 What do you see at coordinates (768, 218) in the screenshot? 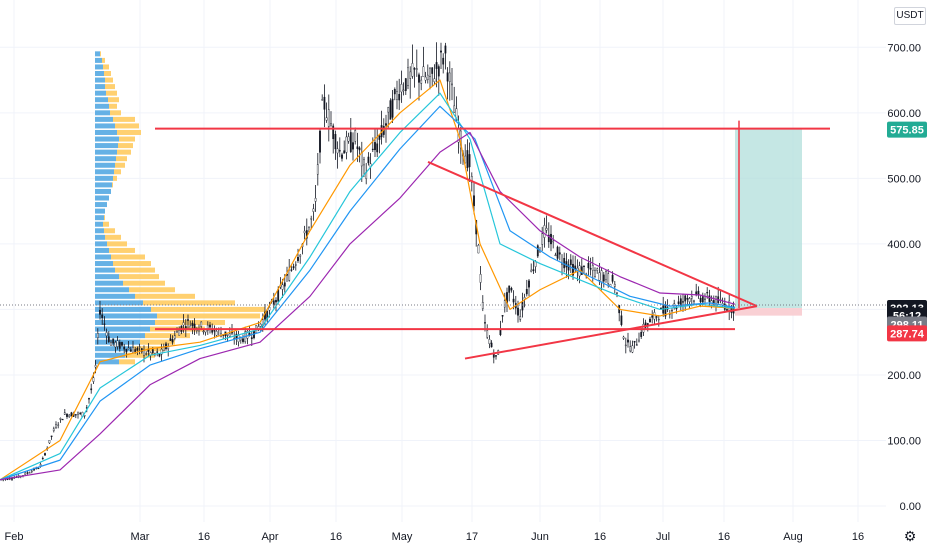
I see `long-position-tool` at bounding box center [768, 218].